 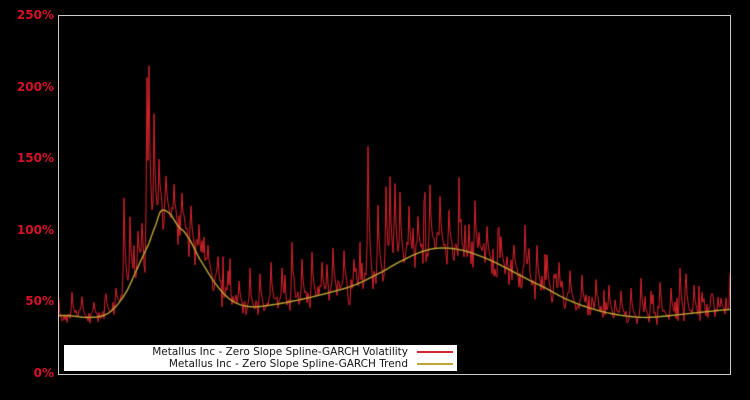 I want to click on trend-line-sample, so click(x=435, y=364).